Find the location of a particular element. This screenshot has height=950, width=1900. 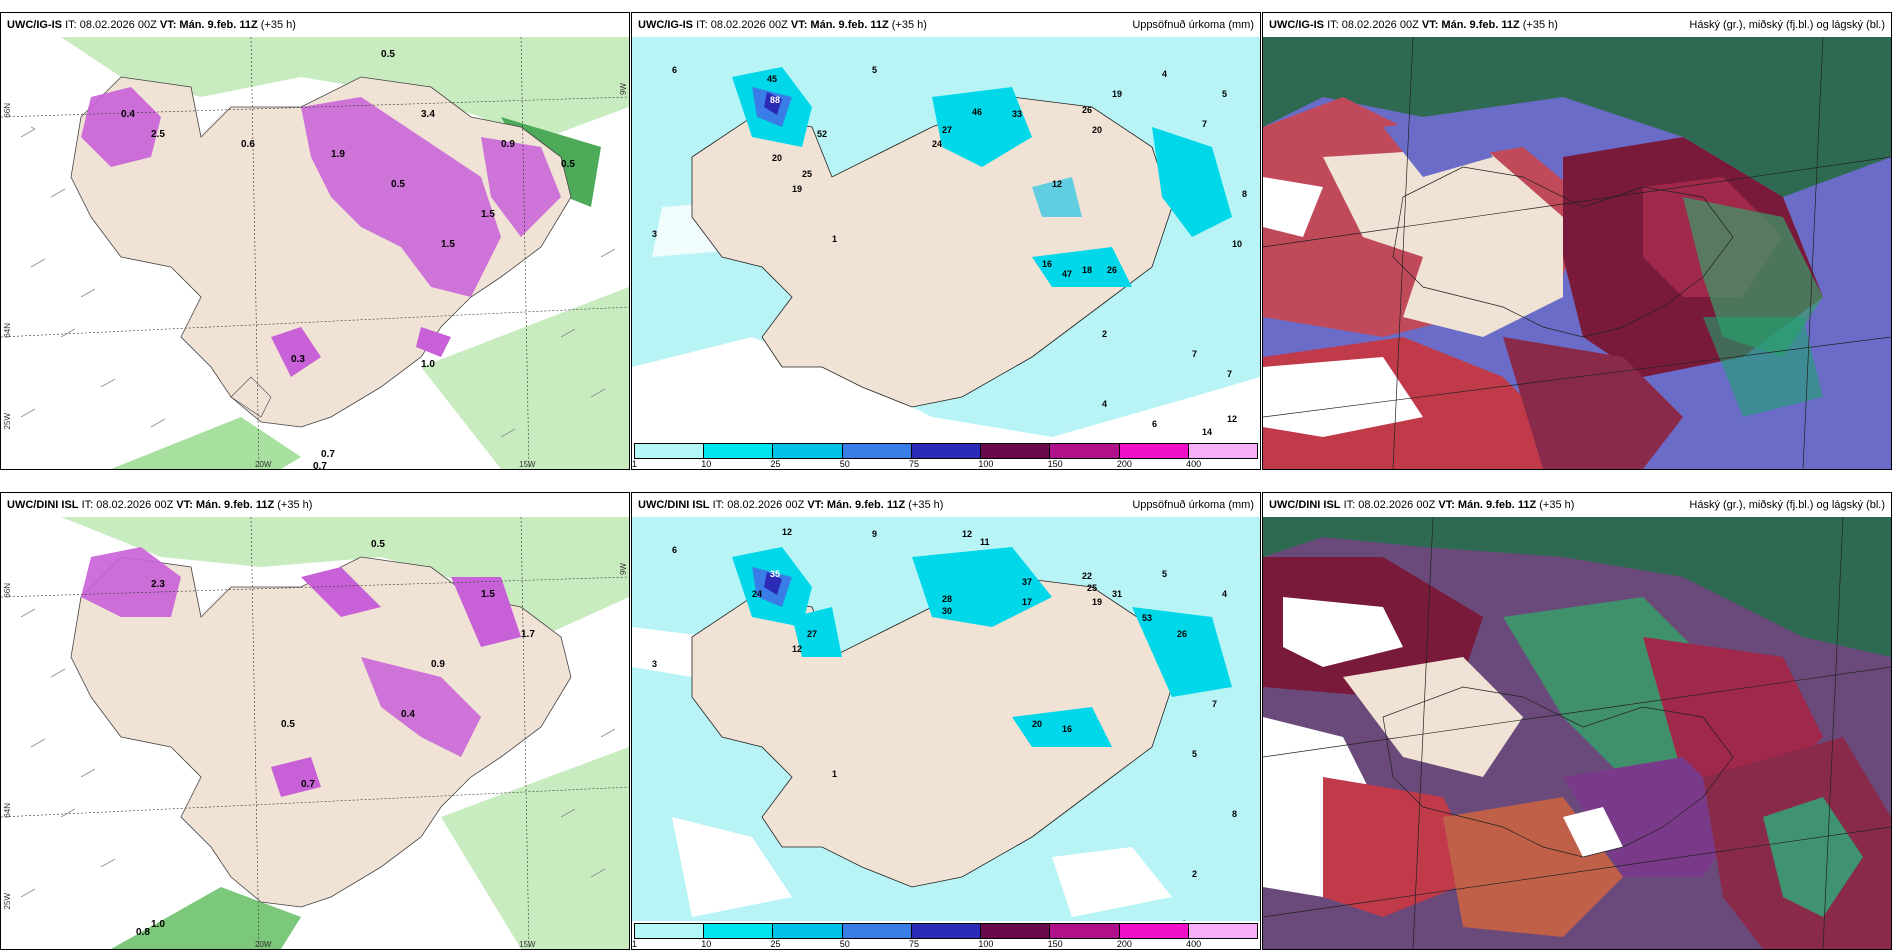

value-label: 24 is located at coordinates (757, 594).